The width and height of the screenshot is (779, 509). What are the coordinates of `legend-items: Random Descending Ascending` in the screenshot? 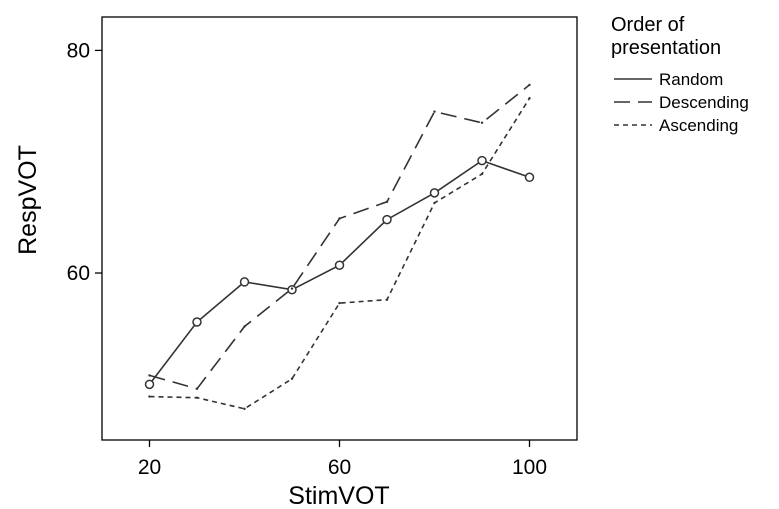 It's located at (681, 102).